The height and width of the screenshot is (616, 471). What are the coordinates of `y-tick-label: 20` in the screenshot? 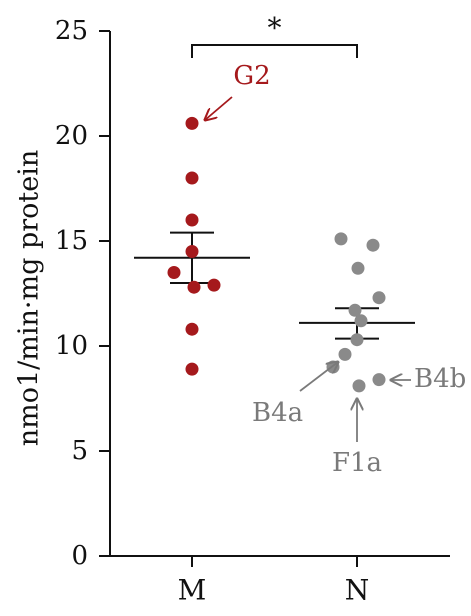 It's located at (71, 136).